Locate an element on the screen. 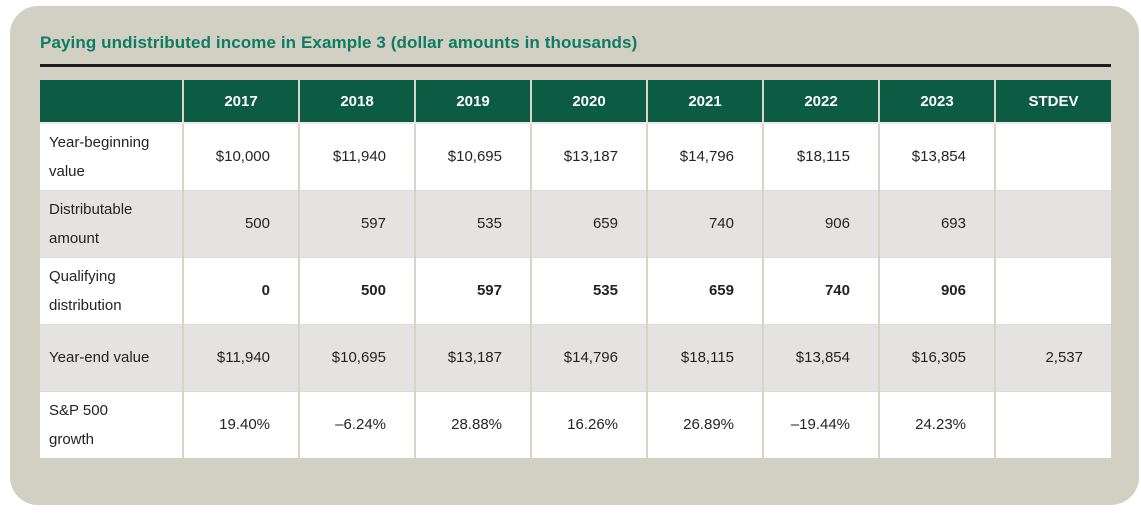 Image resolution: width=1141 pixels, height=532 pixels. cell-2021: 659 is located at coordinates (704, 290).